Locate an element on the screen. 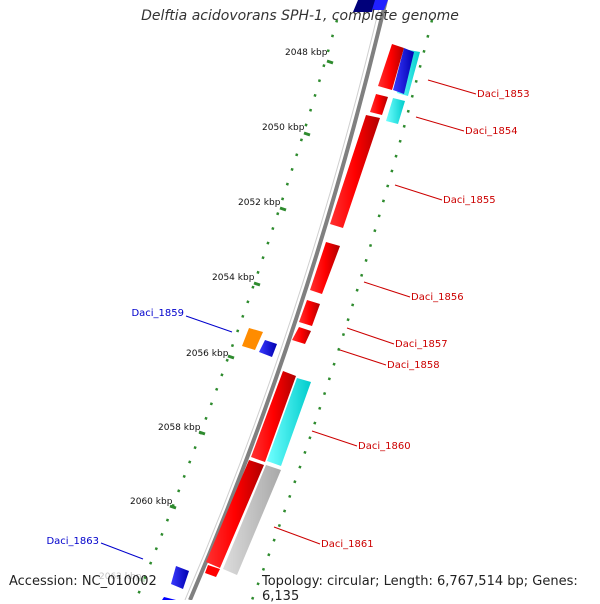 This screenshot has width=600, height=604. tick-label: 2058 kbp is located at coordinates (179, 428).